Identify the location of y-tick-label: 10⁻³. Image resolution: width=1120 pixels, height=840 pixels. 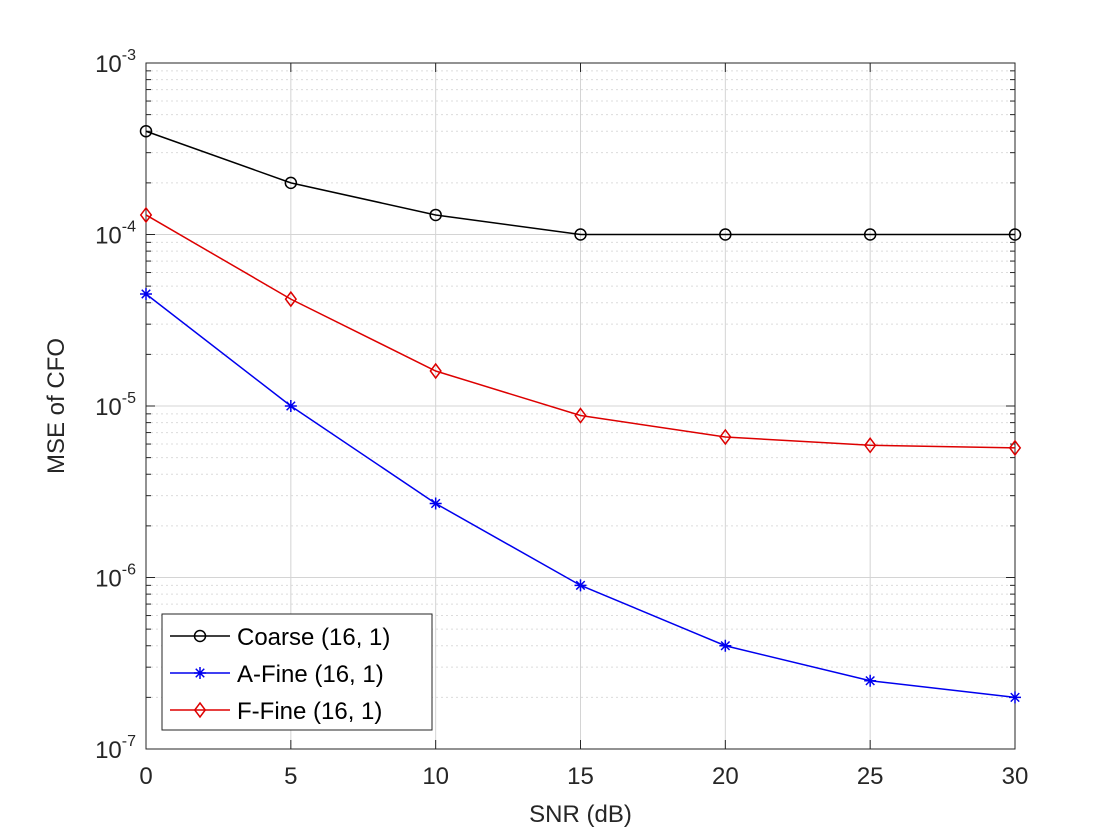
(115, 62).